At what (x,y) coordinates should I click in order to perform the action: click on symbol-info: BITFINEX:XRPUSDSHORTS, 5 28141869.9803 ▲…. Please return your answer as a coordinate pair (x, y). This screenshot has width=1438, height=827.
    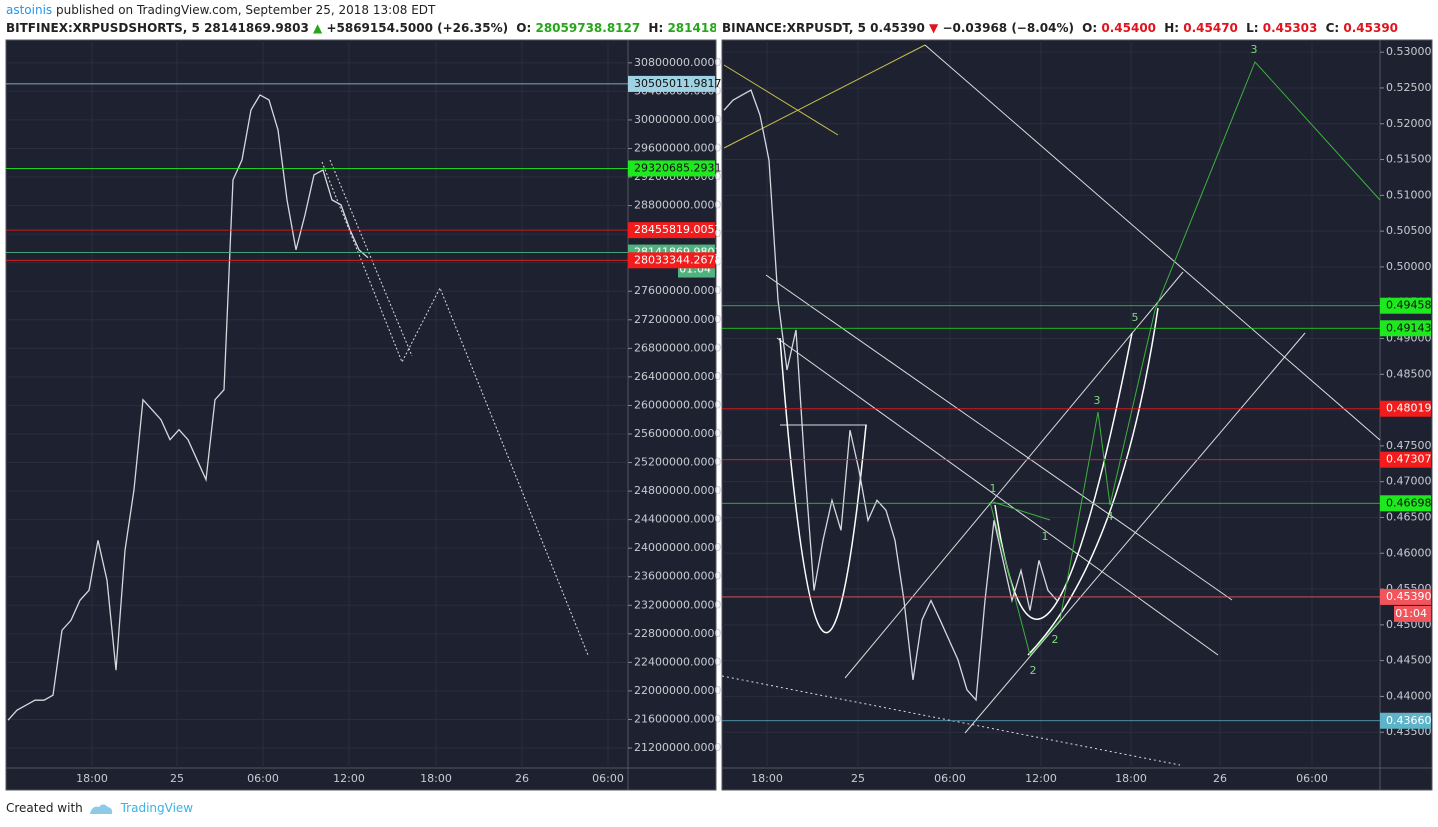
    Looking at the image, I should click on (361, 28).